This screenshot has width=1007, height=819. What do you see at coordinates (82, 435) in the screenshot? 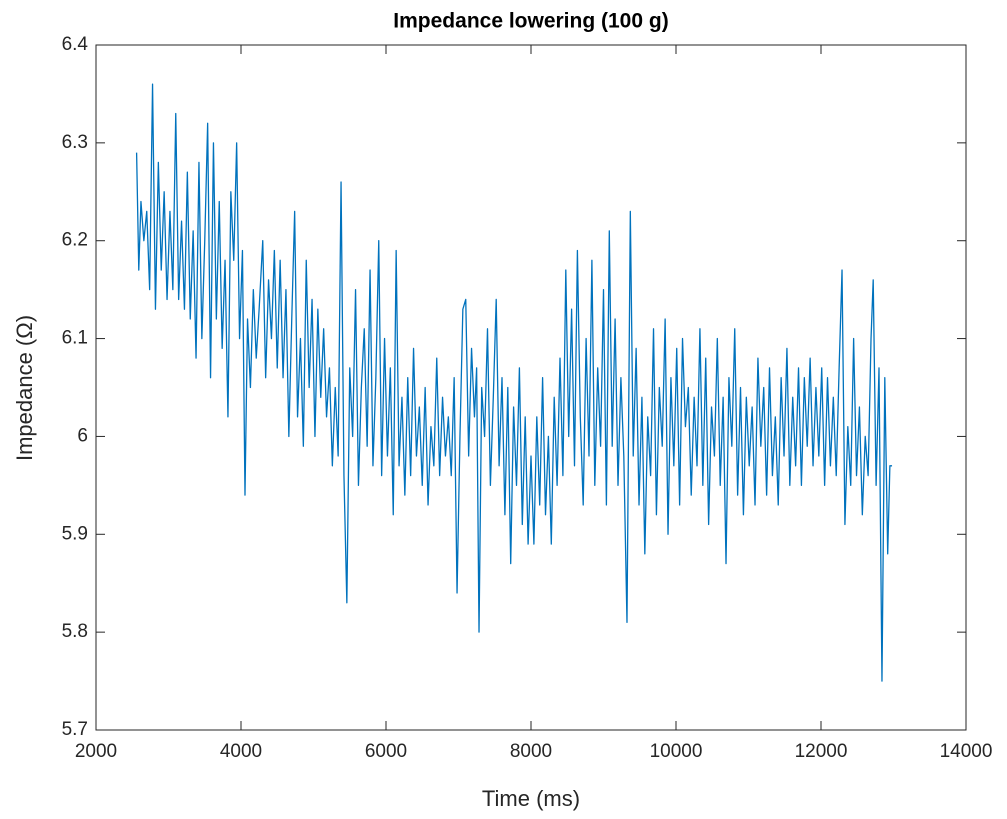
I see `y-tick-label: 6` at bounding box center [82, 435].